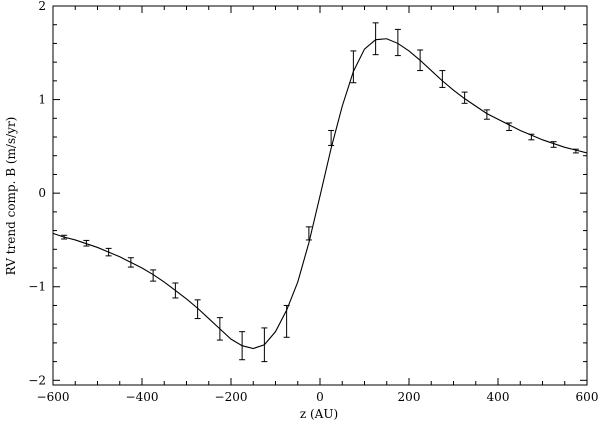  What do you see at coordinates (409, 397) in the screenshot?
I see `x-tick-label: 200` at bounding box center [409, 397].